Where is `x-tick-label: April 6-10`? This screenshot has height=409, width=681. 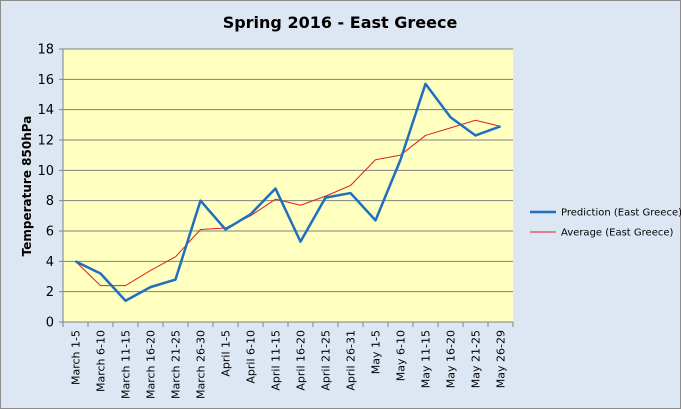 x-tick-label: April 6-10 is located at coordinates (251, 357).